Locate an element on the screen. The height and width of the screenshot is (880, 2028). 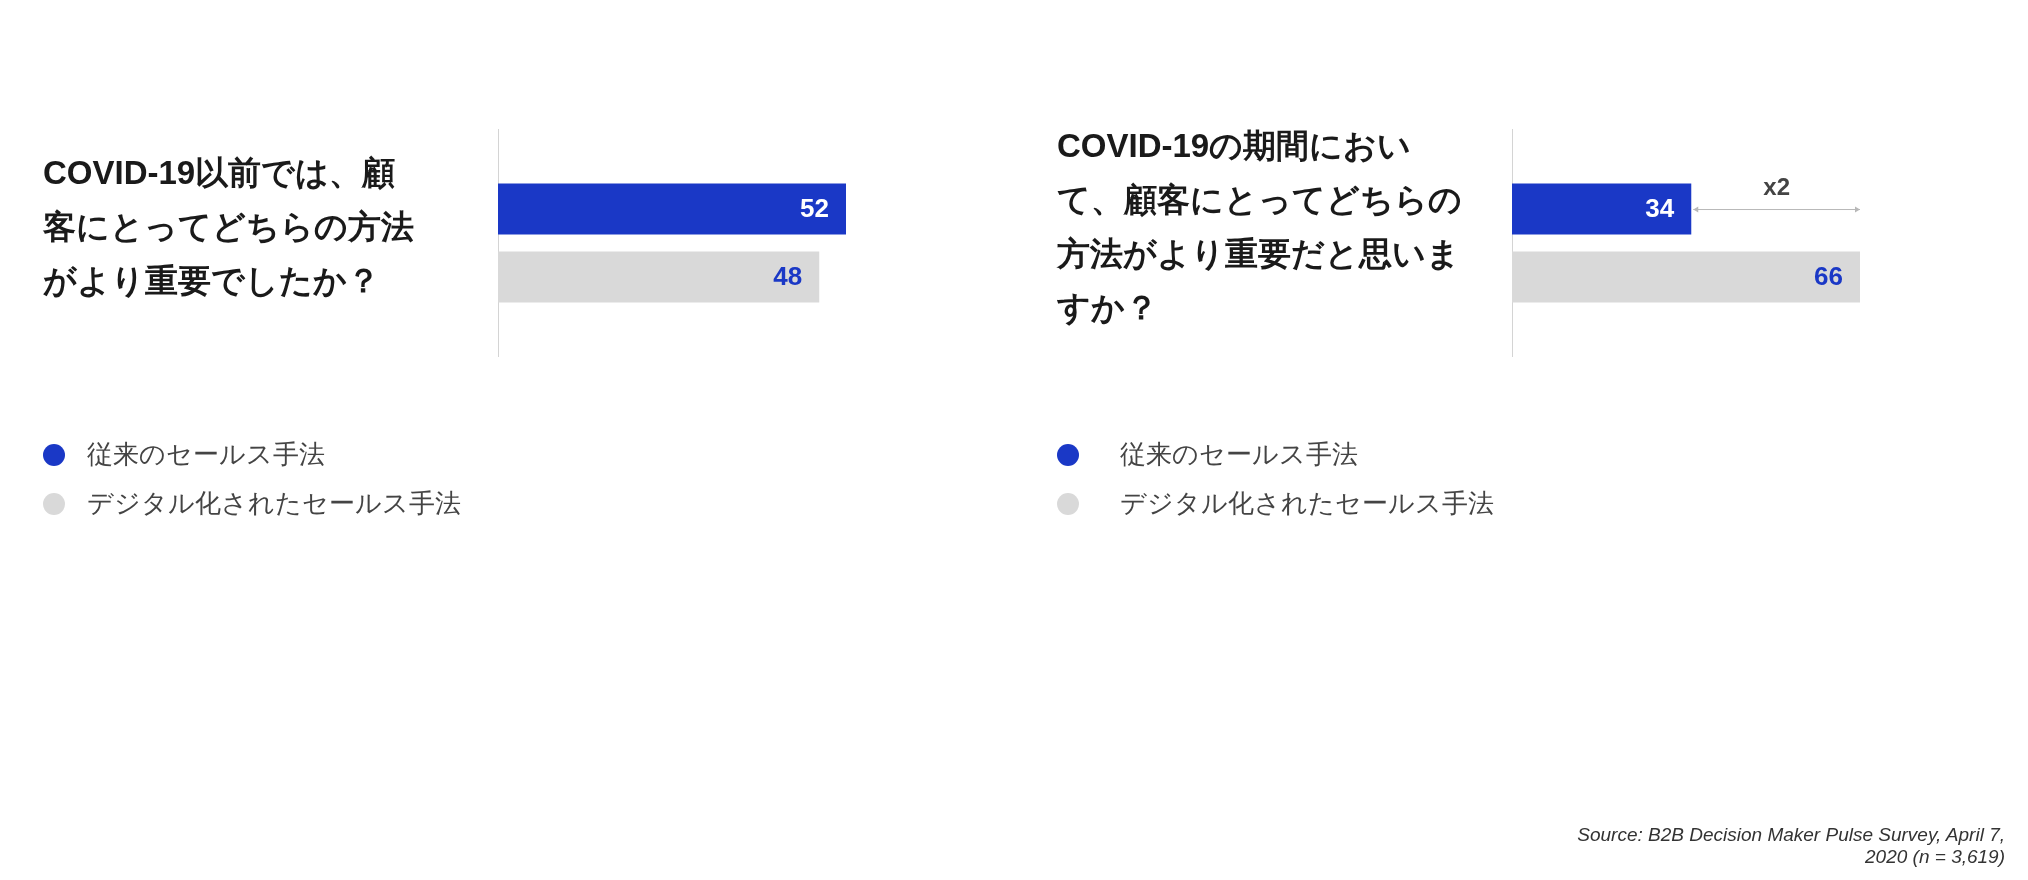
data-label: 52 is located at coordinates (814, 208).